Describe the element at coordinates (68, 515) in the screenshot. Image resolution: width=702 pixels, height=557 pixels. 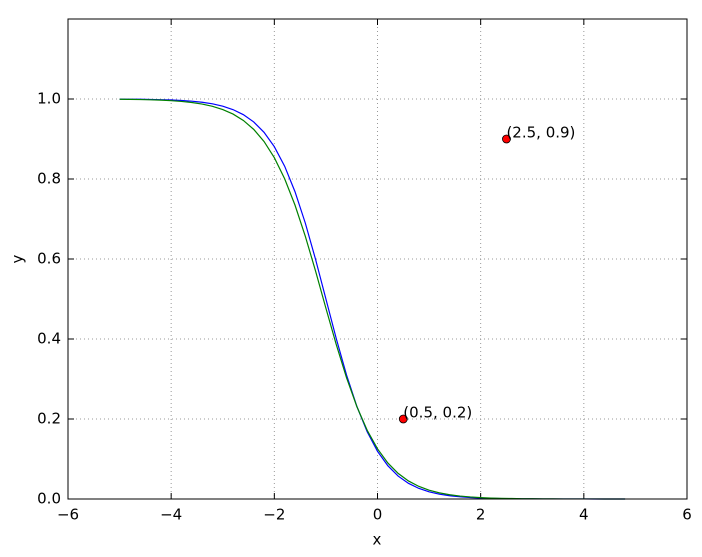
I see `x-tick-label: −6` at that location.